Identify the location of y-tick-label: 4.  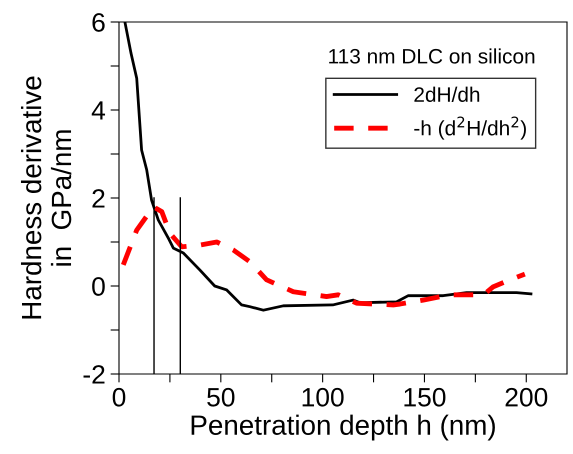
(99, 110).